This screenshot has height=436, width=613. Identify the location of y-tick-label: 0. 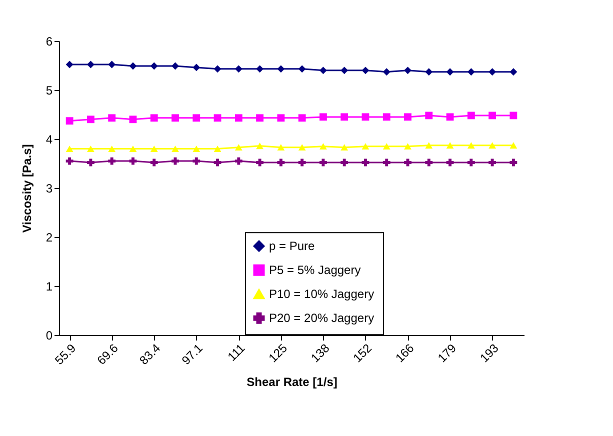
(49, 335).